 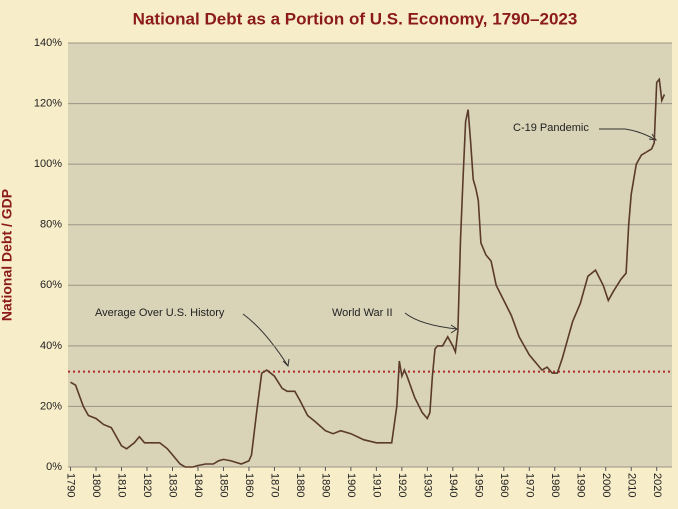 I want to click on x-tick-label: 2000, so click(x=606, y=485).